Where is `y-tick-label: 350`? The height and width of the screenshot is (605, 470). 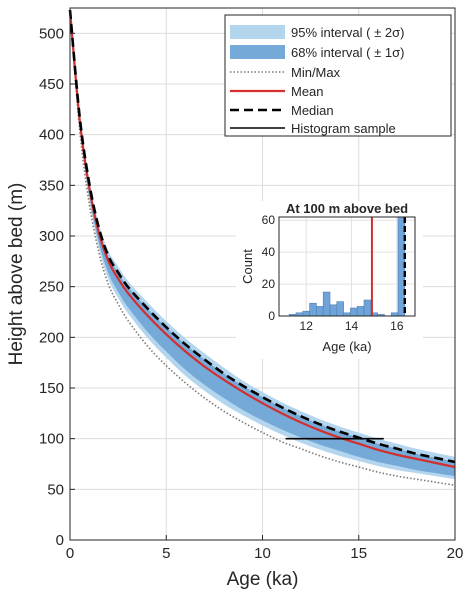 y-tick-label: 350 is located at coordinates (51, 185).